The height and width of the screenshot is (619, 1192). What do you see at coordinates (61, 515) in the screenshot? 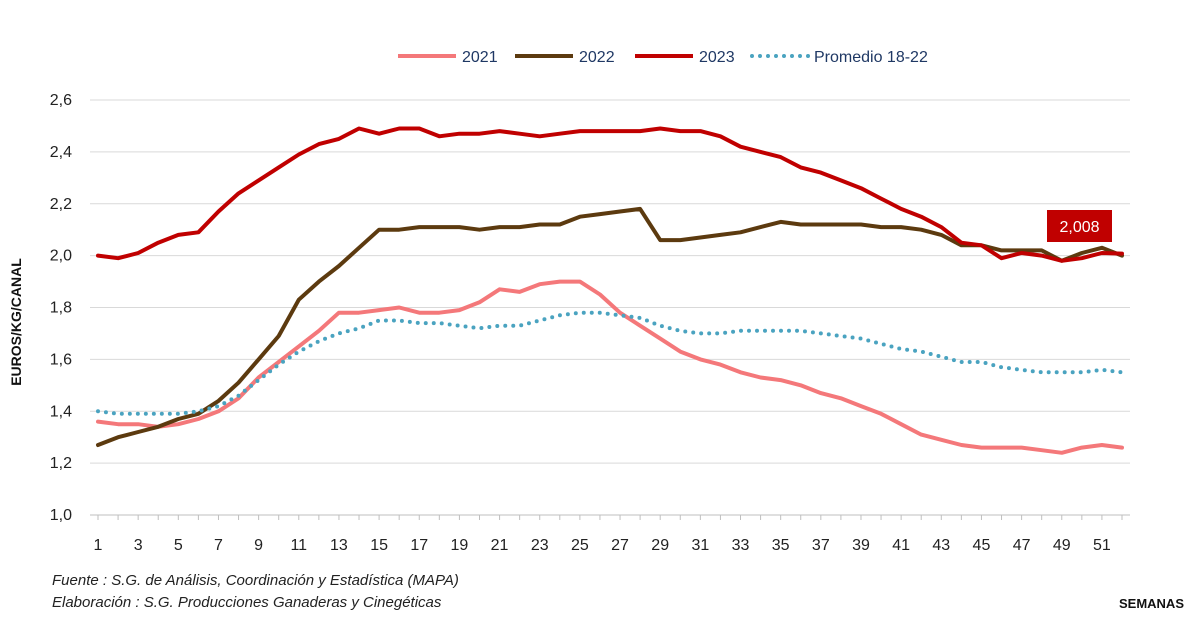
I see `y-tick-label: 1,0` at bounding box center [61, 515].